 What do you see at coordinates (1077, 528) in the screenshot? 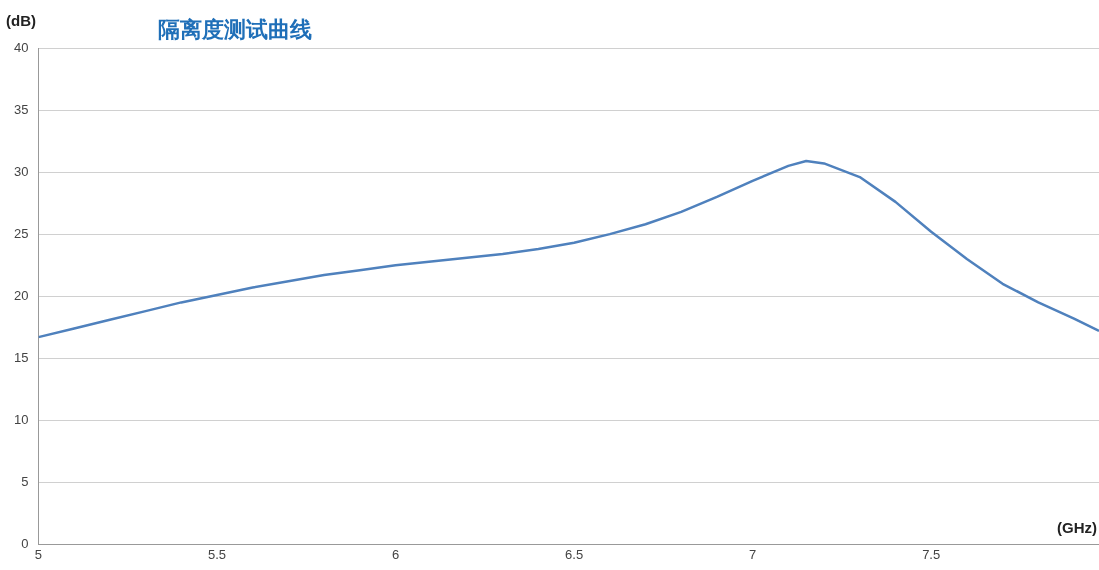
I see `x-axis-title: (GHz)` at bounding box center [1077, 528].